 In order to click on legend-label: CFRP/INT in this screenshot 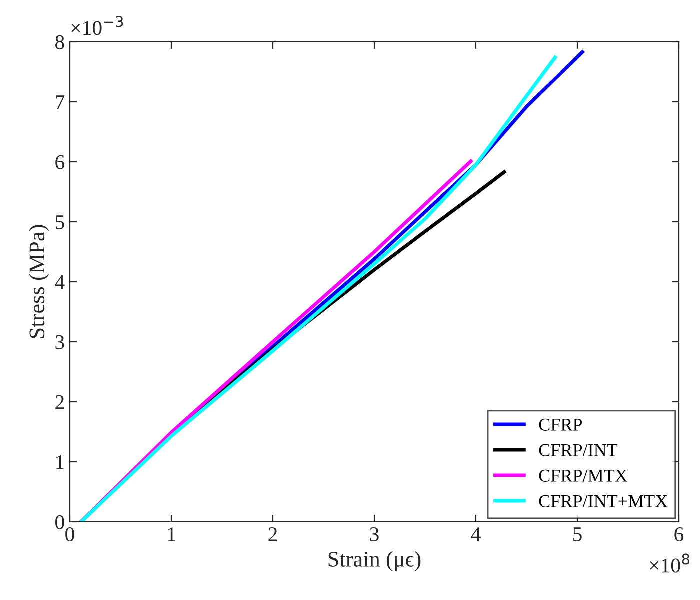, I will do `click(578, 450)`.